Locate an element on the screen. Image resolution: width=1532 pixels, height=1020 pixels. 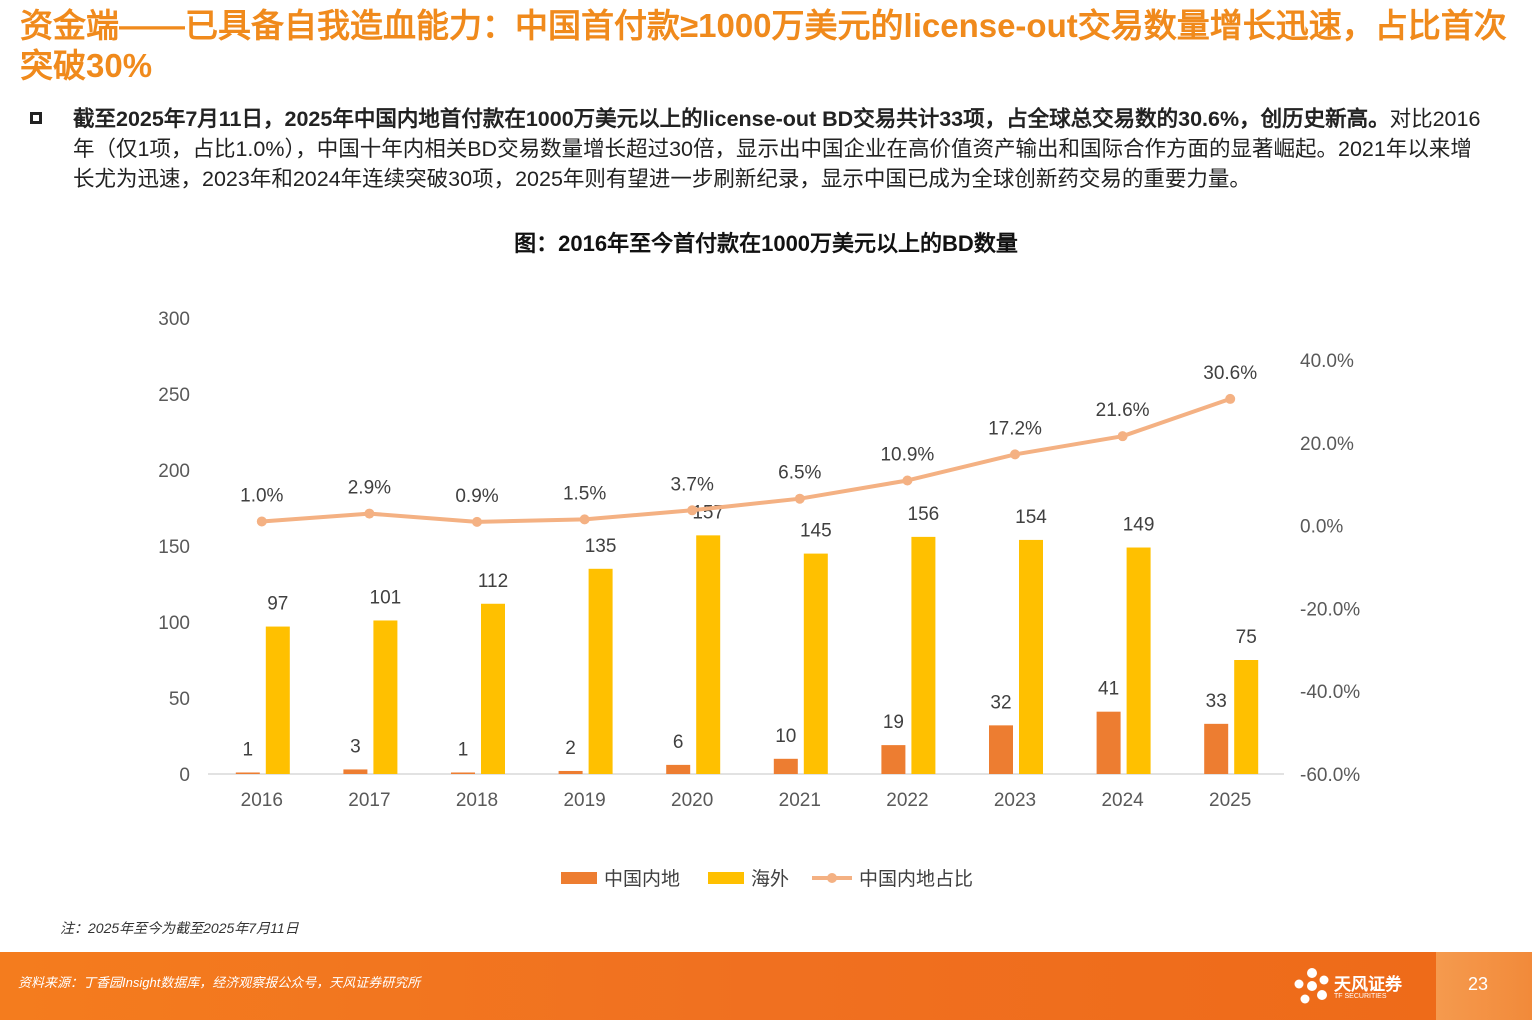
ratio-label-2017: 2.9% is located at coordinates (369, 488).